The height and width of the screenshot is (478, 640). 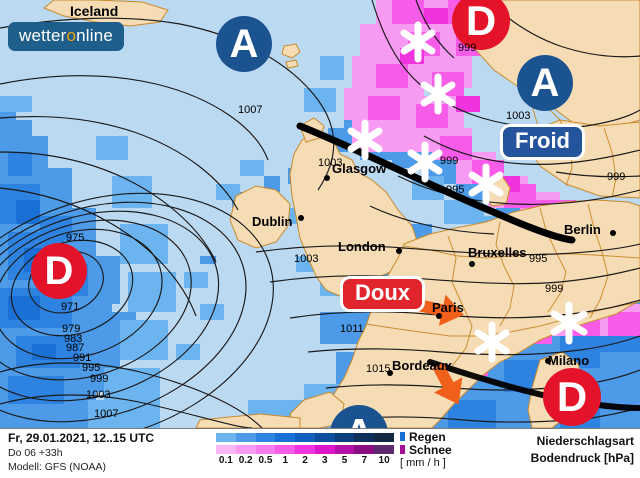 What do you see at coordinates (359, 168) in the screenshot?
I see `city-label: Glasgow` at bounding box center [359, 168].